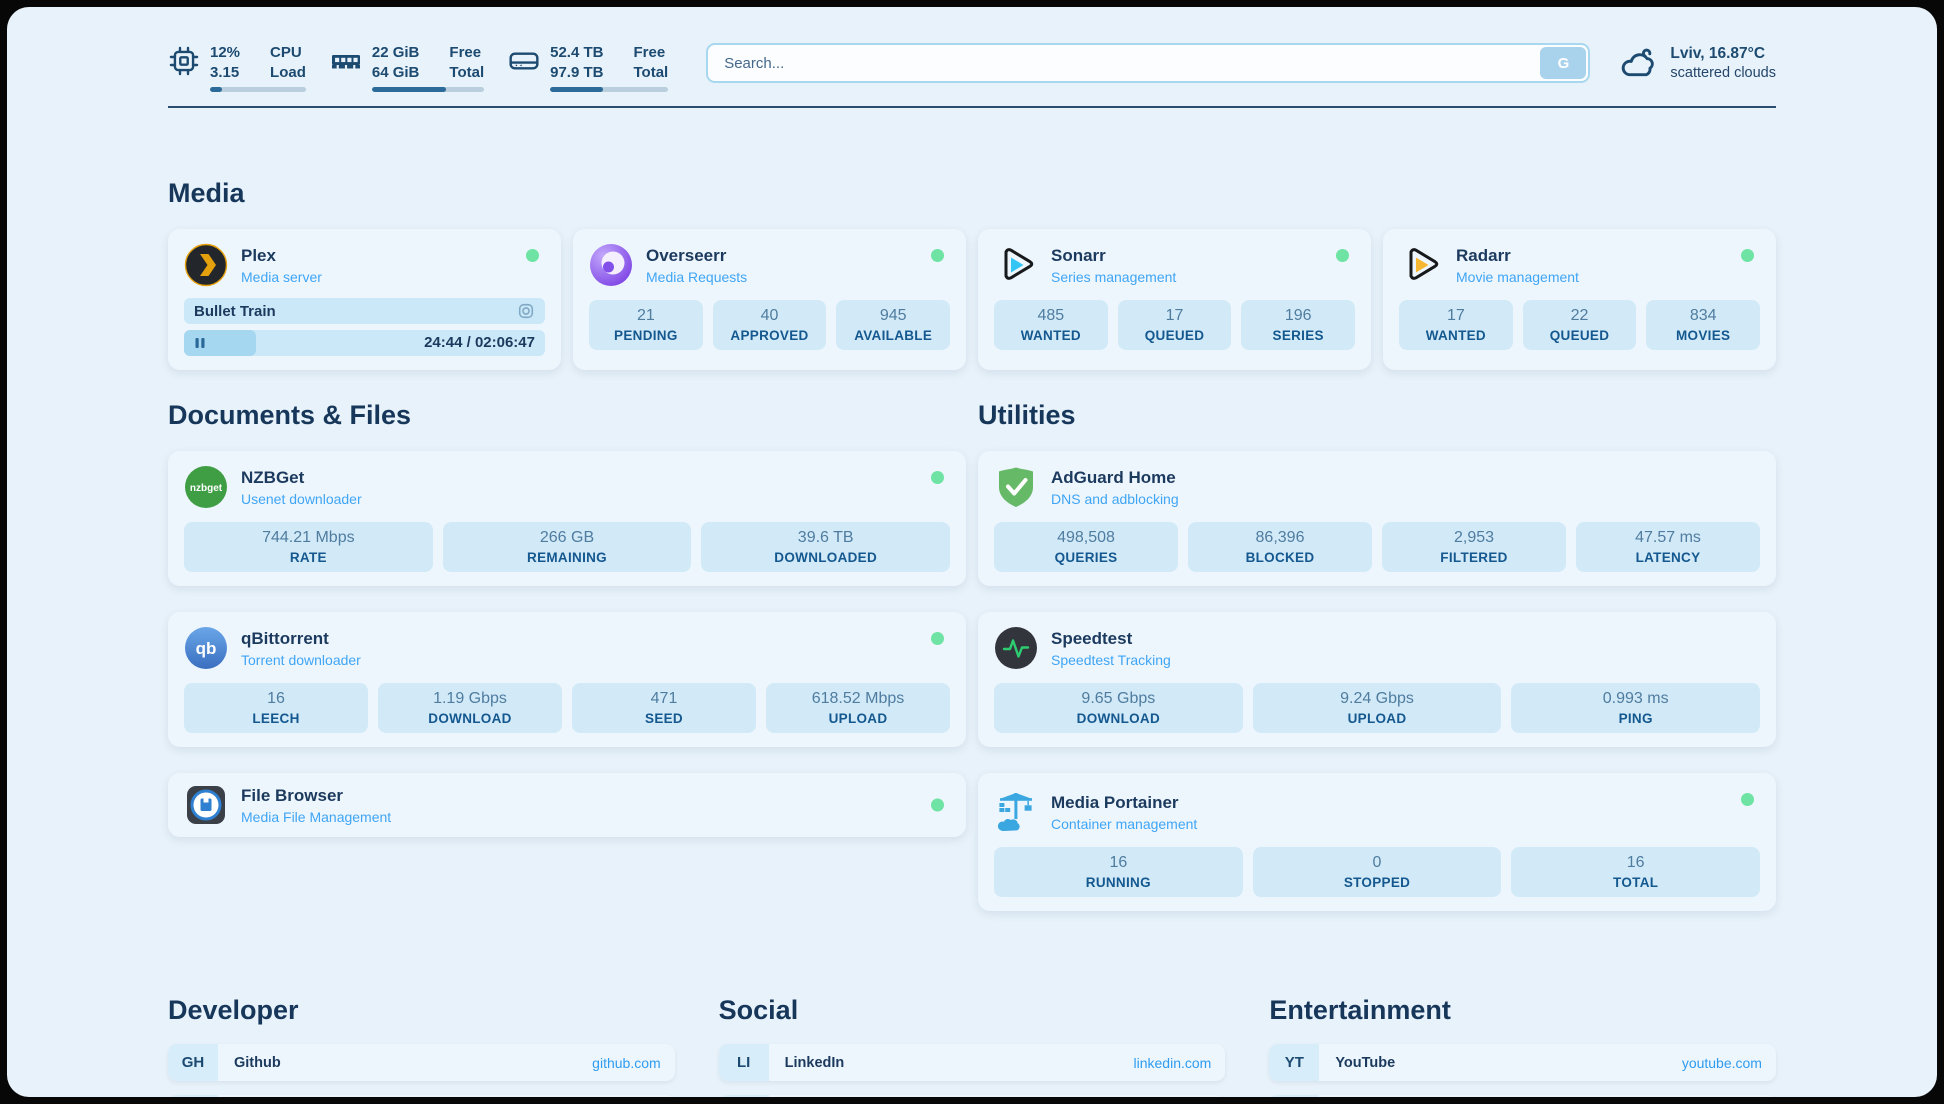 This screenshot has height=1104, width=1944. I want to click on stat-label: FILTERED, so click(1474, 557).